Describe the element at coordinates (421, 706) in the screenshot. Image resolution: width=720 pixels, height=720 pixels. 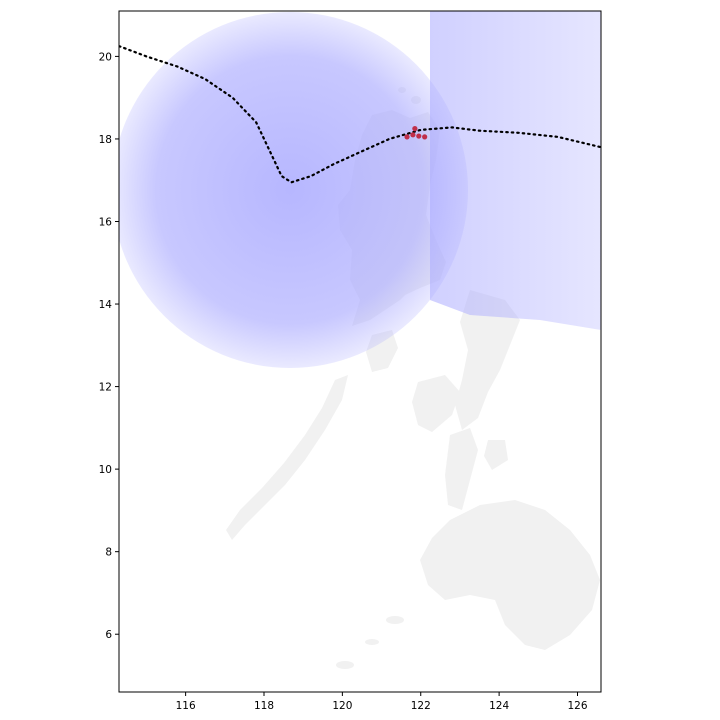
I see `x-tick-label: 122` at that location.